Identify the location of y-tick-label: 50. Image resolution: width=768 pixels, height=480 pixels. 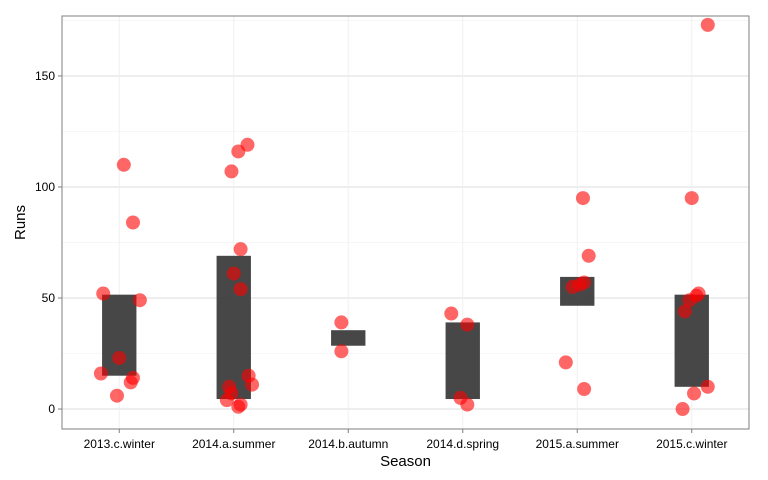
(49, 298).